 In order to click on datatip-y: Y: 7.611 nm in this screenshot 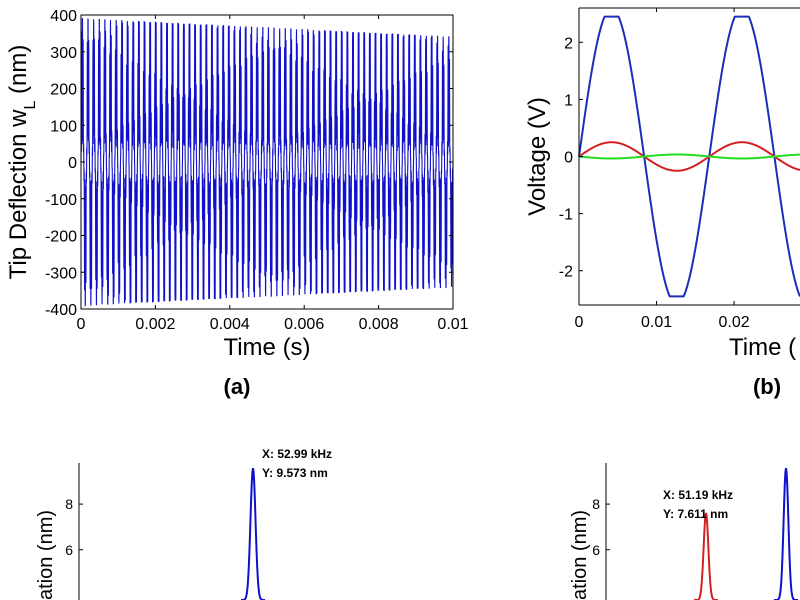, I will do `click(695, 514)`.